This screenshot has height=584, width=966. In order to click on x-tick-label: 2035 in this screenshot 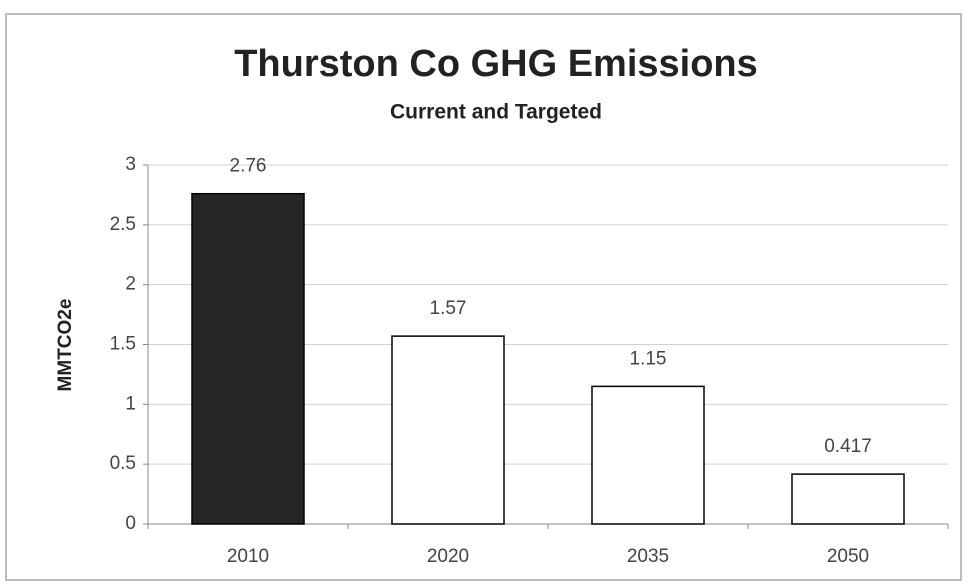, I will do `click(648, 556)`.